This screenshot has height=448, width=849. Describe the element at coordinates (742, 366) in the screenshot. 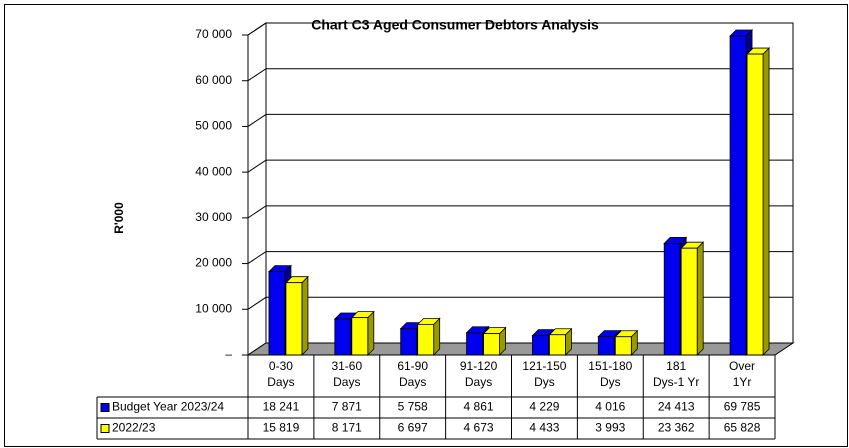

I see `x-tick-label: Over` at that location.